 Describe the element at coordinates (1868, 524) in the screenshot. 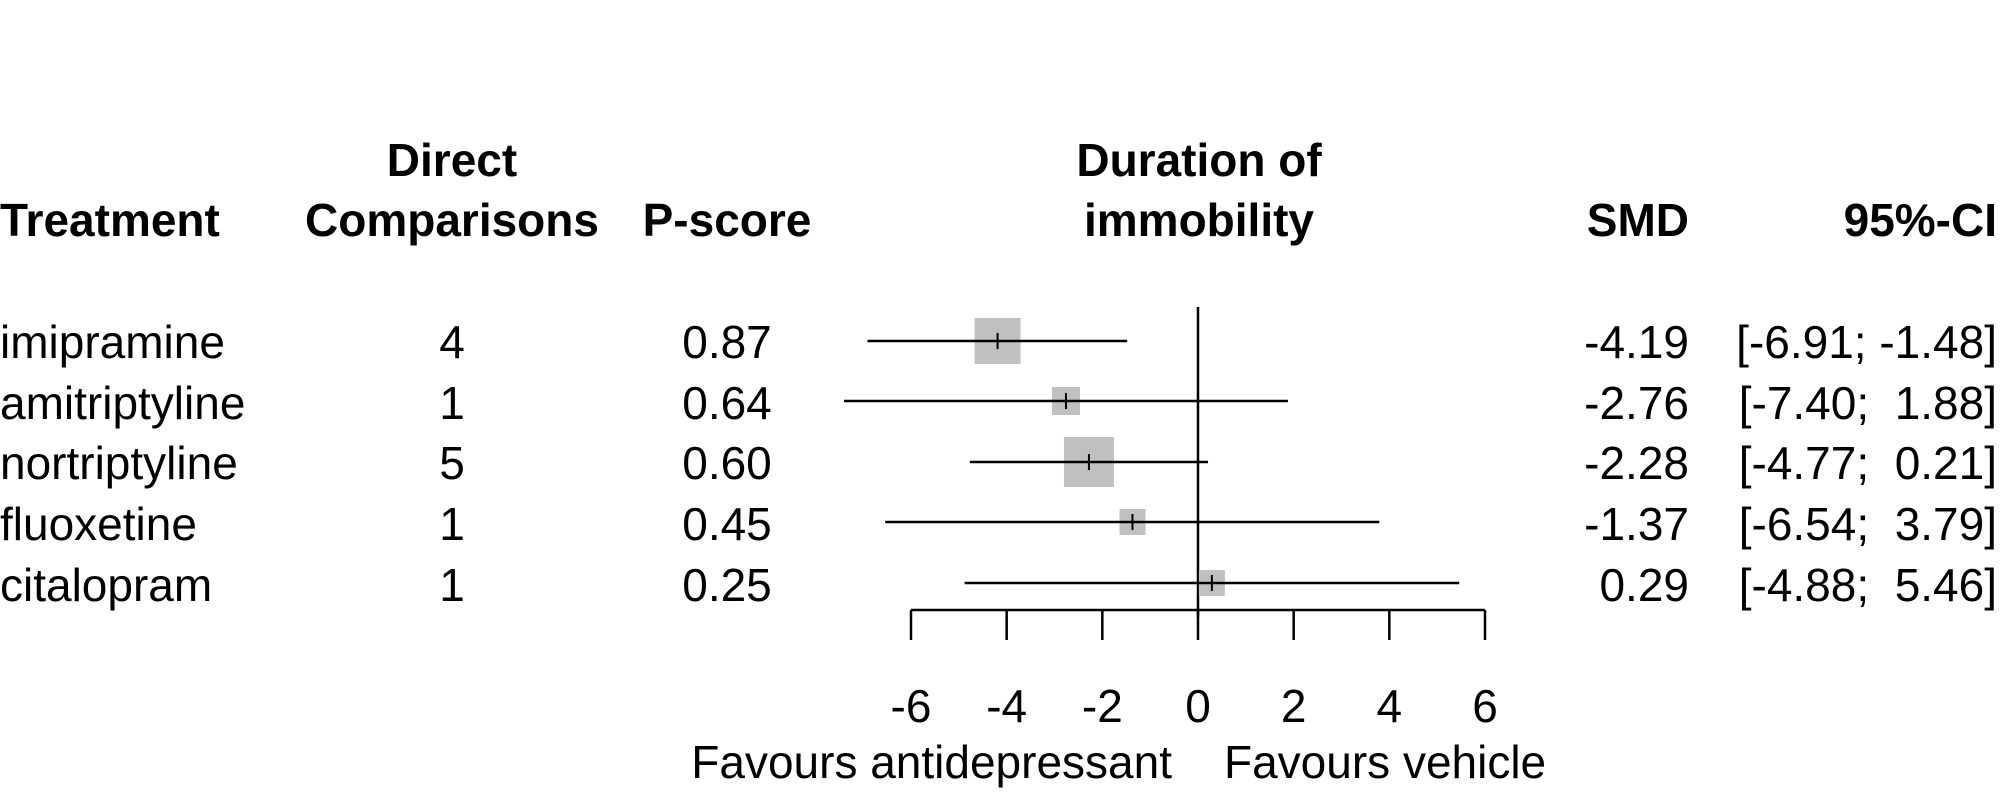

I see `row-ci: [-6.54; 3.79]` at that location.